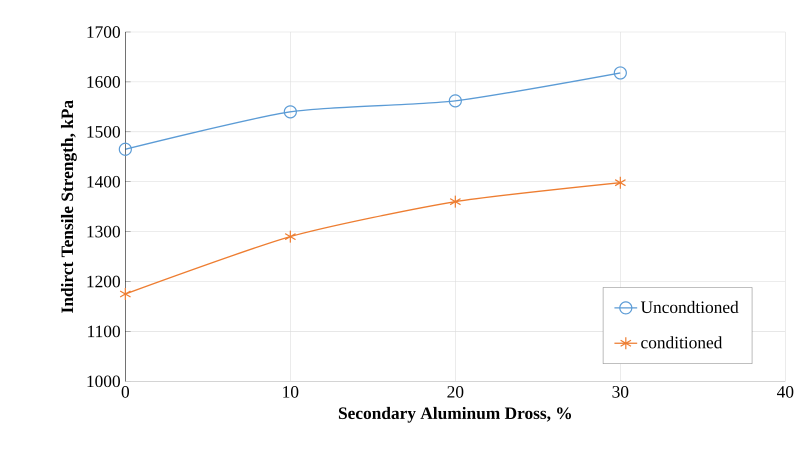 This screenshot has width=804, height=463. What do you see at coordinates (620, 392) in the screenshot?
I see `x-tick-label: 30` at bounding box center [620, 392].